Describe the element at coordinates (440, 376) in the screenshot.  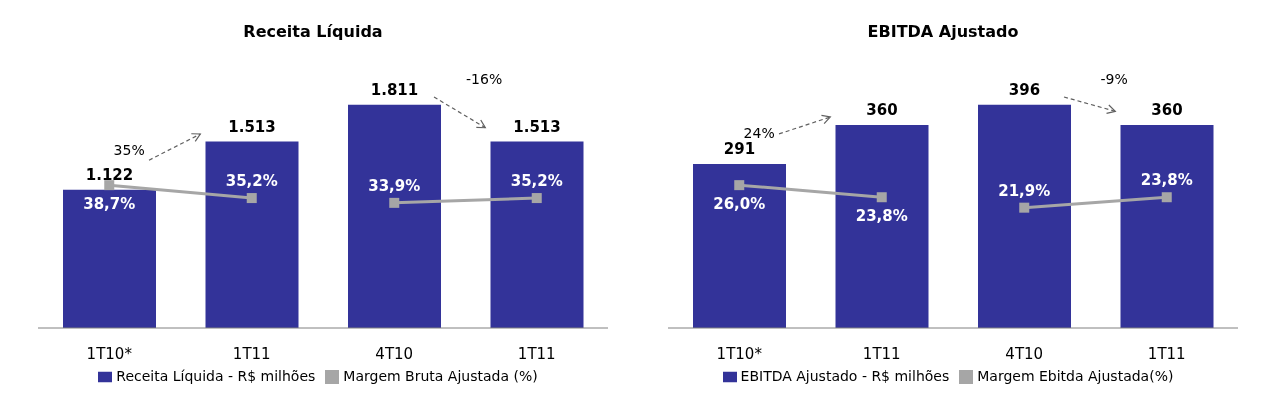
I see `legend-label: Margem Bruta Ajustada (%)` at that location.